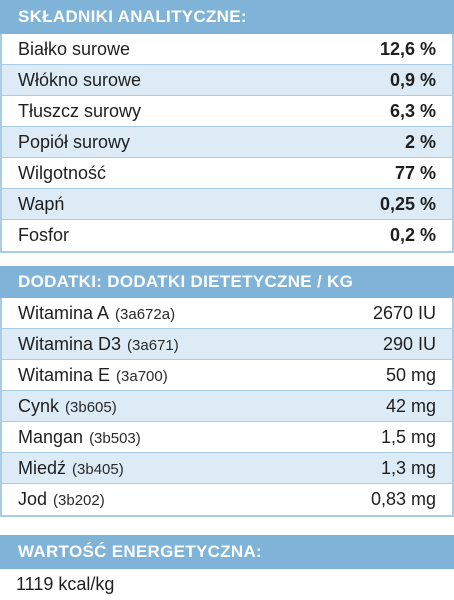 This screenshot has height=600, width=454. What do you see at coordinates (62, 172) in the screenshot?
I see `row-label: Wilgotność` at bounding box center [62, 172].